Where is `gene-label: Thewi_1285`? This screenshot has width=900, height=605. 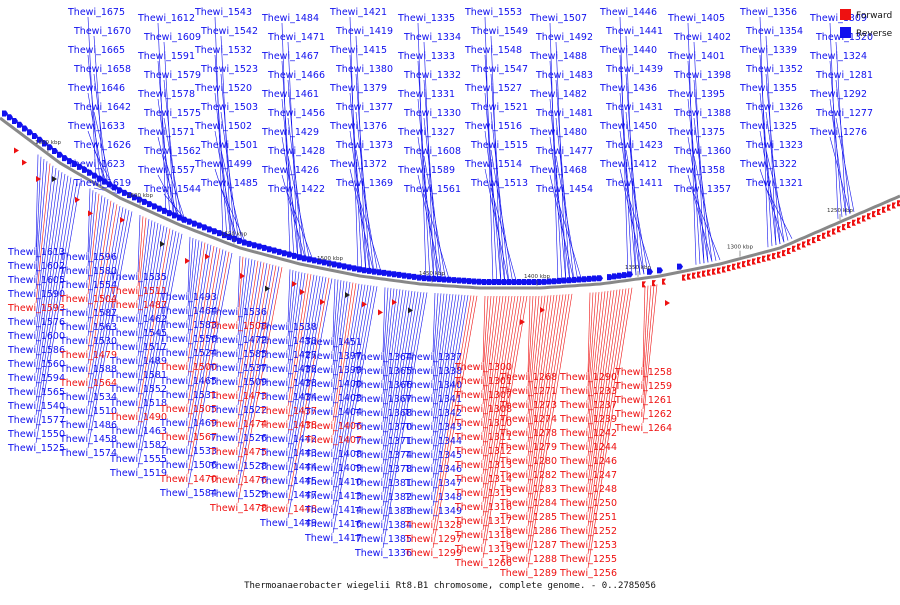 gene-label: Thewi_1285 is located at coordinates (528, 517).